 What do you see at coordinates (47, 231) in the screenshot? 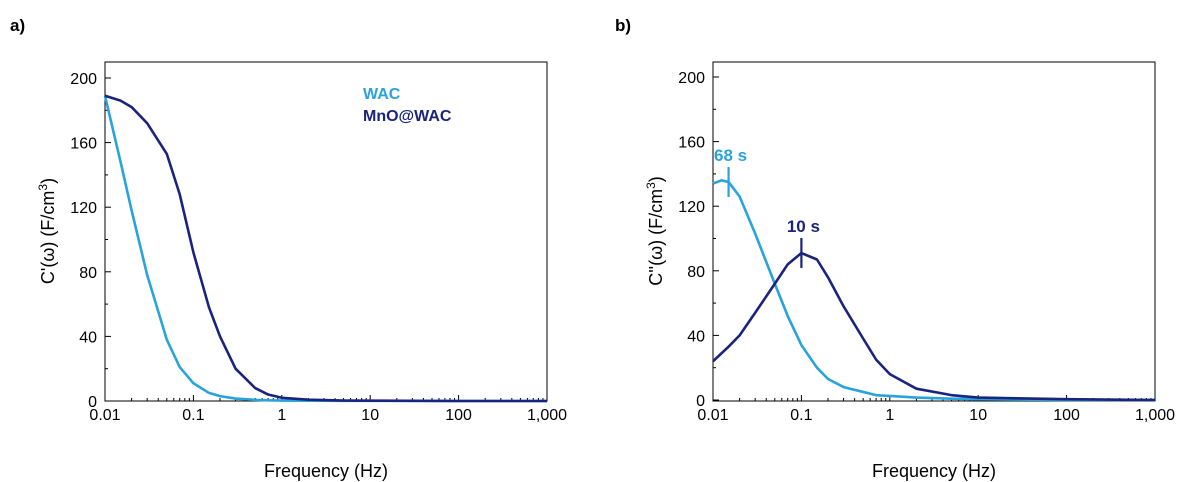
I see `panel-a-y-axis-title: C'(ω) (F/cm3)` at bounding box center [47, 231].